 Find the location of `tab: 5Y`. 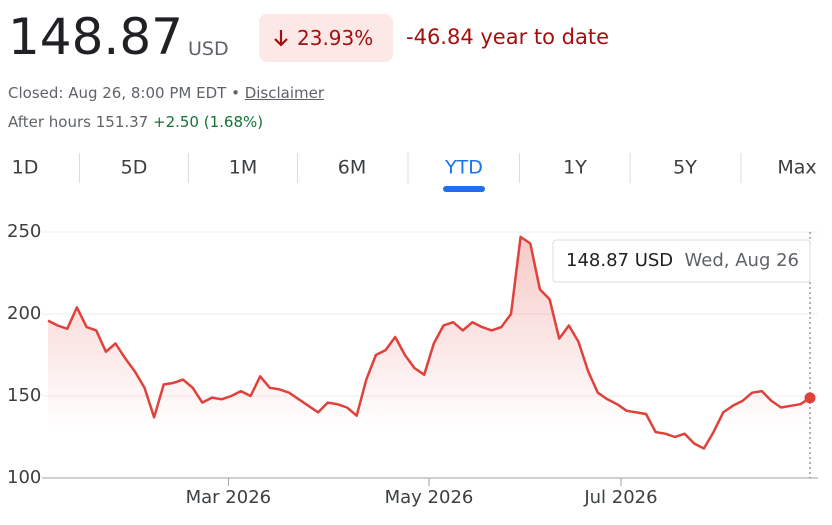

tab: 5Y is located at coordinates (685, 168).